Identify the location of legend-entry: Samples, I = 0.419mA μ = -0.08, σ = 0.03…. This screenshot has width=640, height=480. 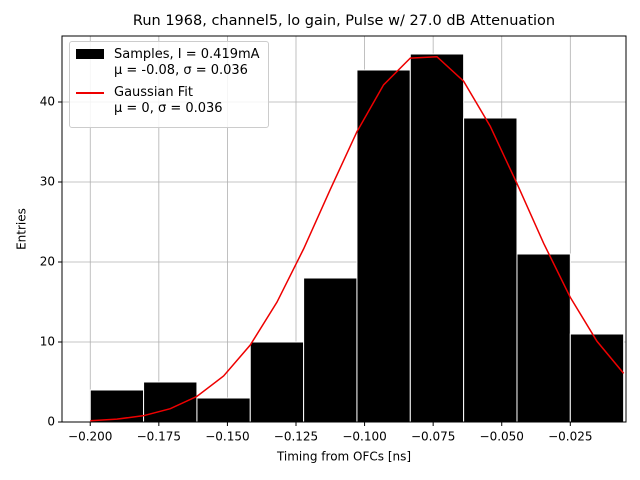
(168, 63).